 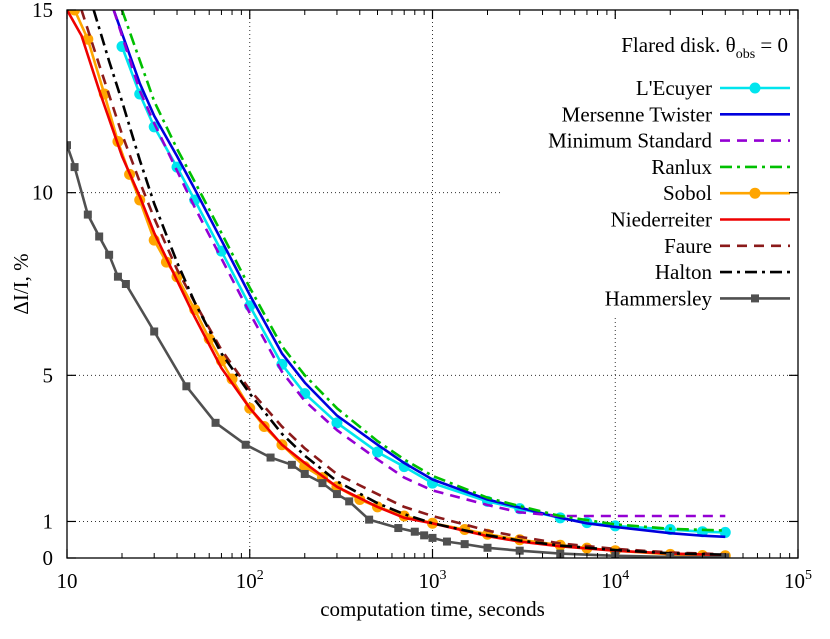 What do you see at coordinates (48, 558) in the screenshot?
I see `y-tick-label: 0` at bounding box center [48, 558].